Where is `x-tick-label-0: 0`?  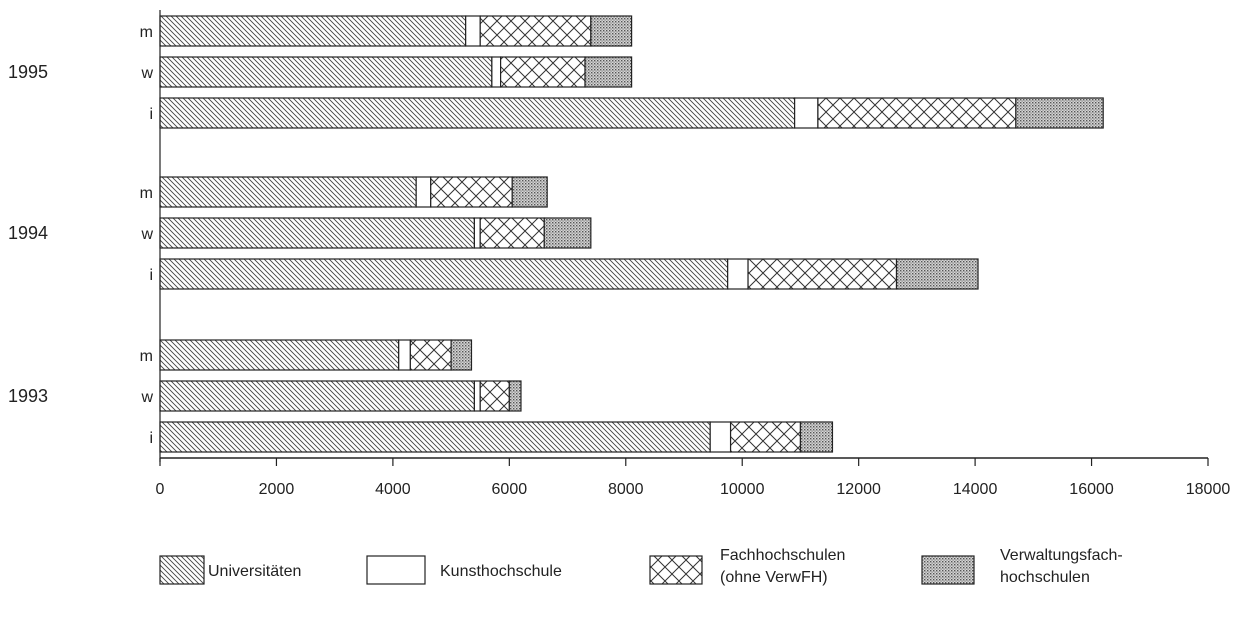
x-tick-label-0: 0 is located at coordinates (160, 489).